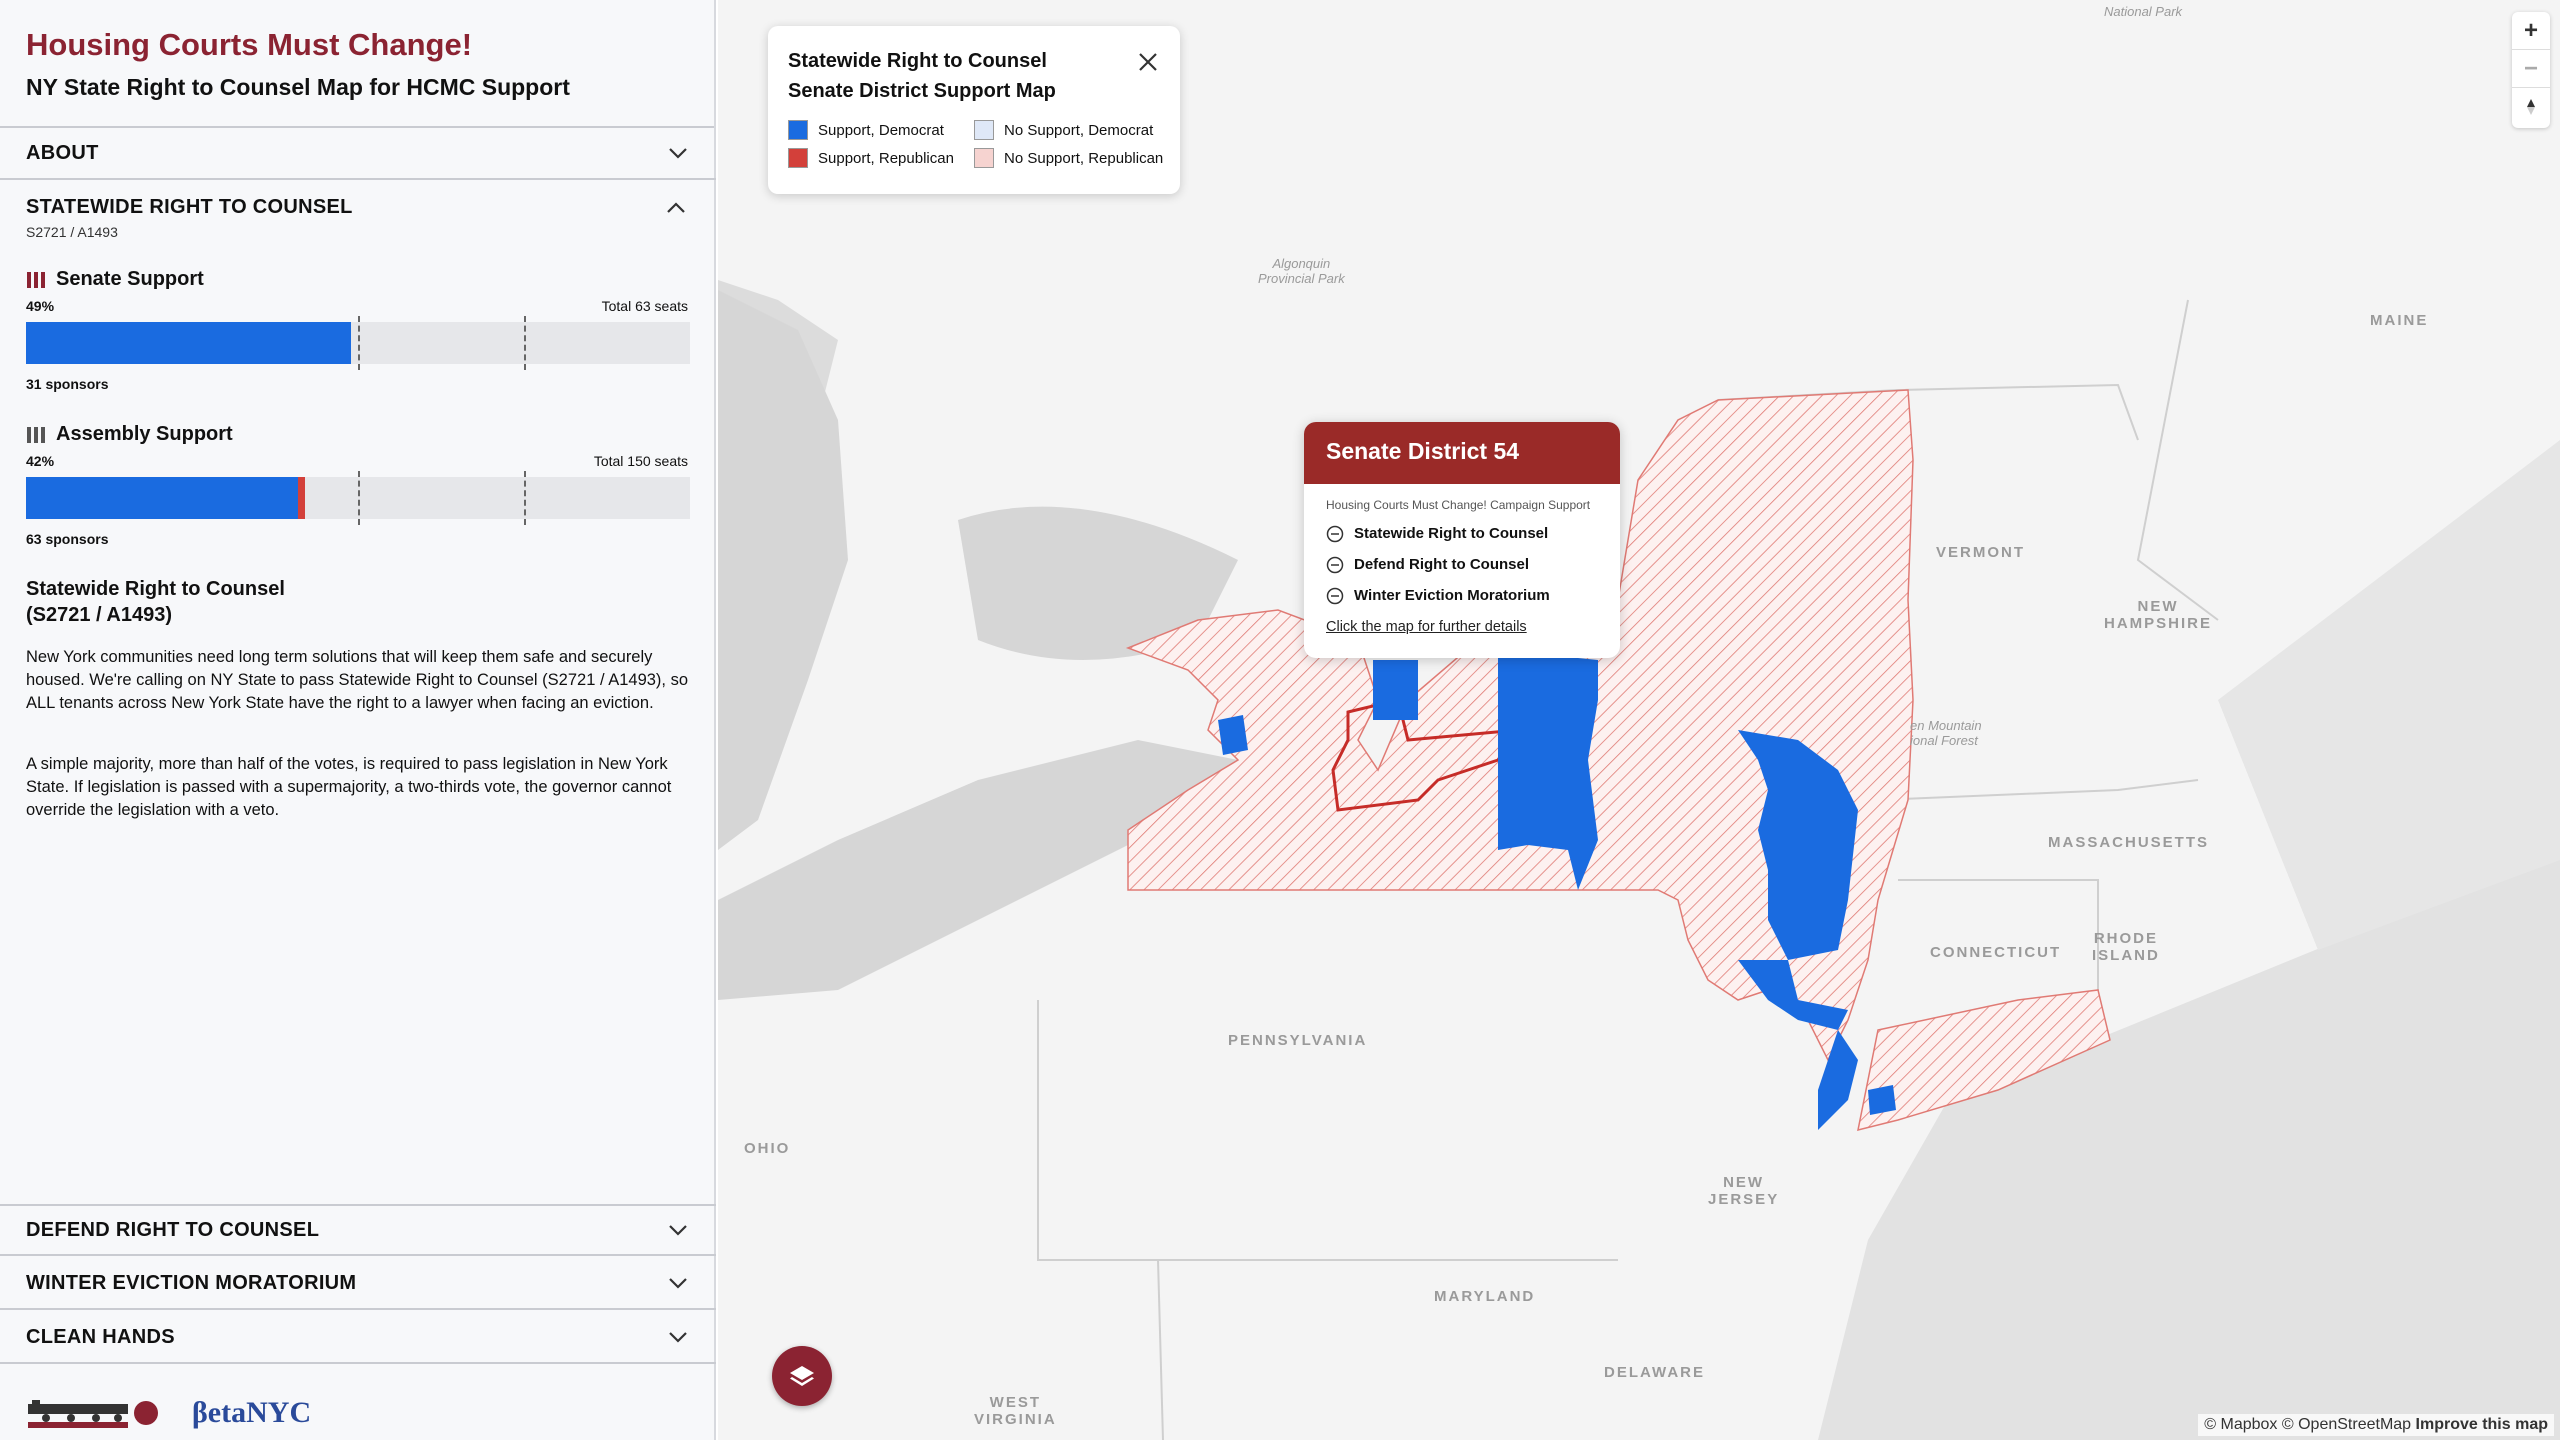  I want to click on attribution-osm: © OpenStreetMap, so click(2346, 1424).